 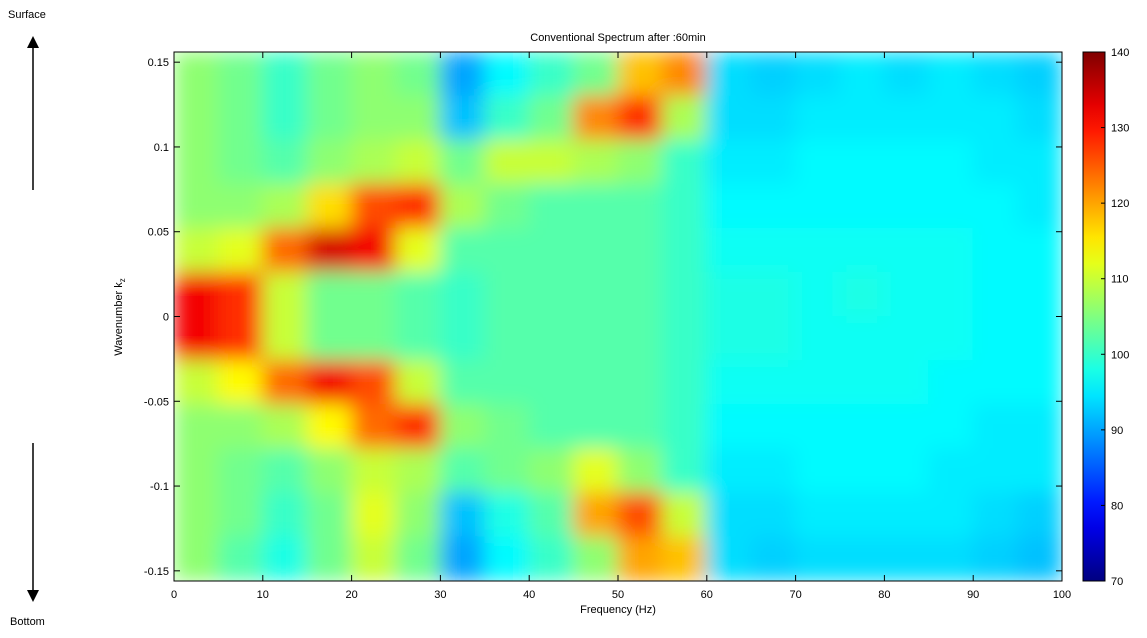 What do you see at coordinates (158, 63) in the screenshot?
I see `y-tick-label: 0.15` at bounding box center [158, 63].